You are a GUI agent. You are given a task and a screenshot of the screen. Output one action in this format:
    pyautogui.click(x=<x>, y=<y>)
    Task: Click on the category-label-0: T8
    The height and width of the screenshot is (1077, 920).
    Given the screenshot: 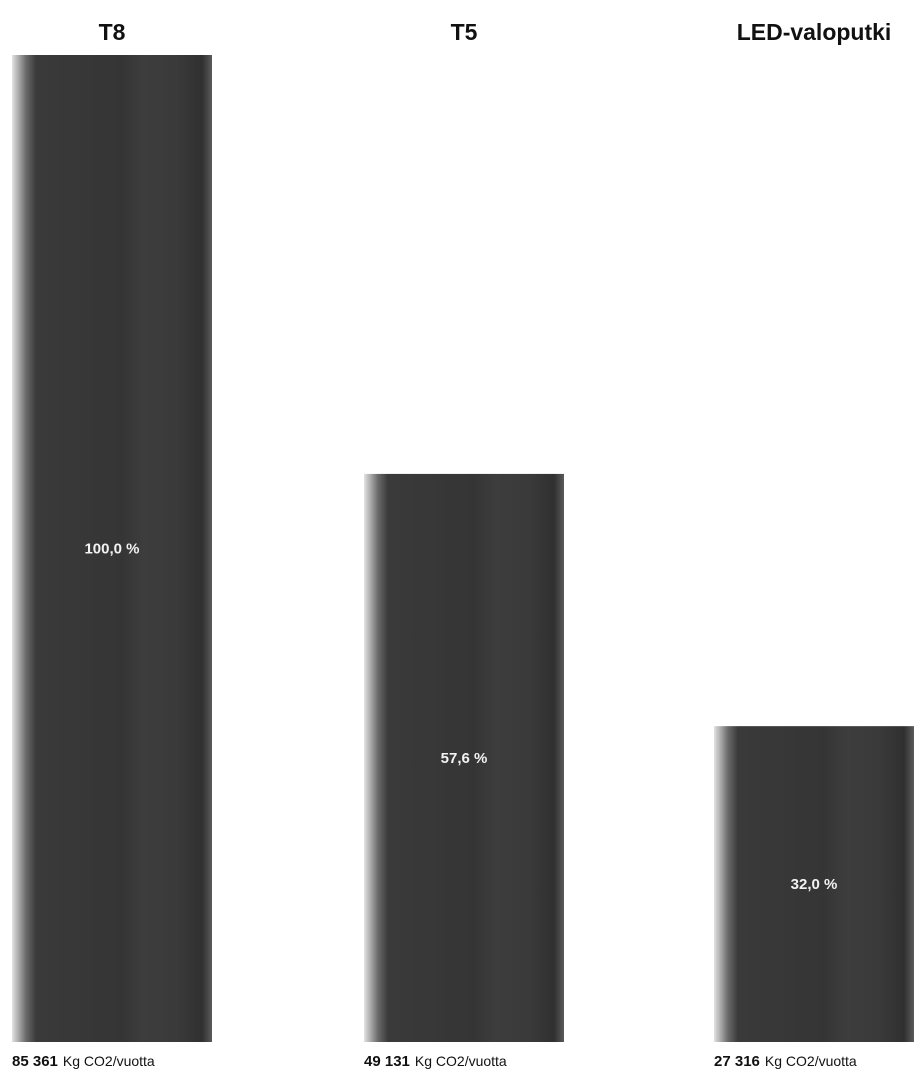 What is the action you would take?
    pyautogui.click(x=112, y=32)
    